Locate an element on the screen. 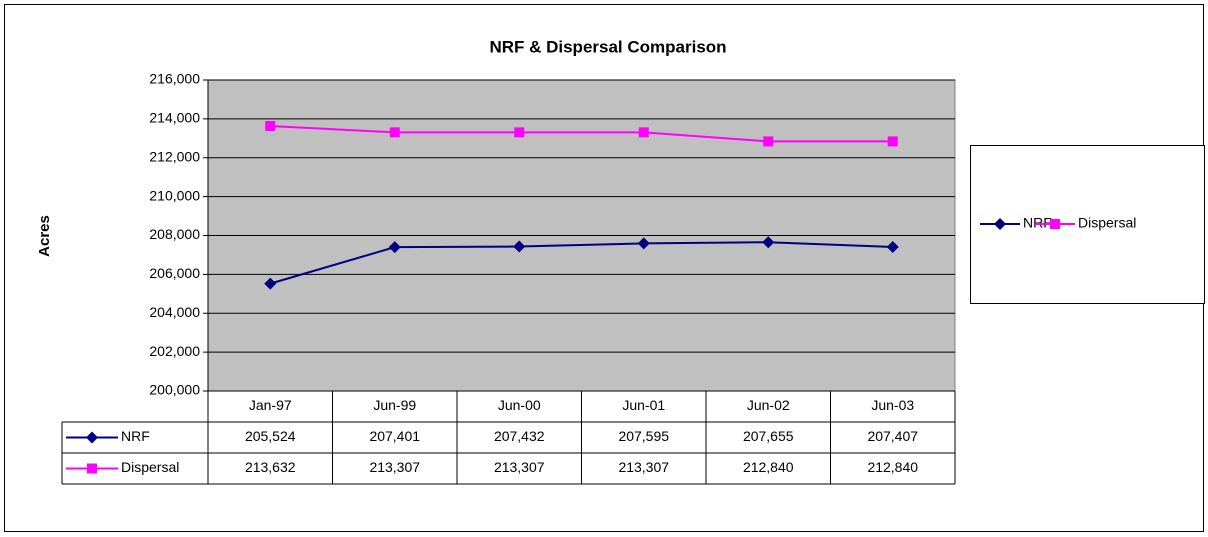 This screenshot has width=1208, height=537. x-tick-label: Jun-00 is located at coordinates (519, 405).